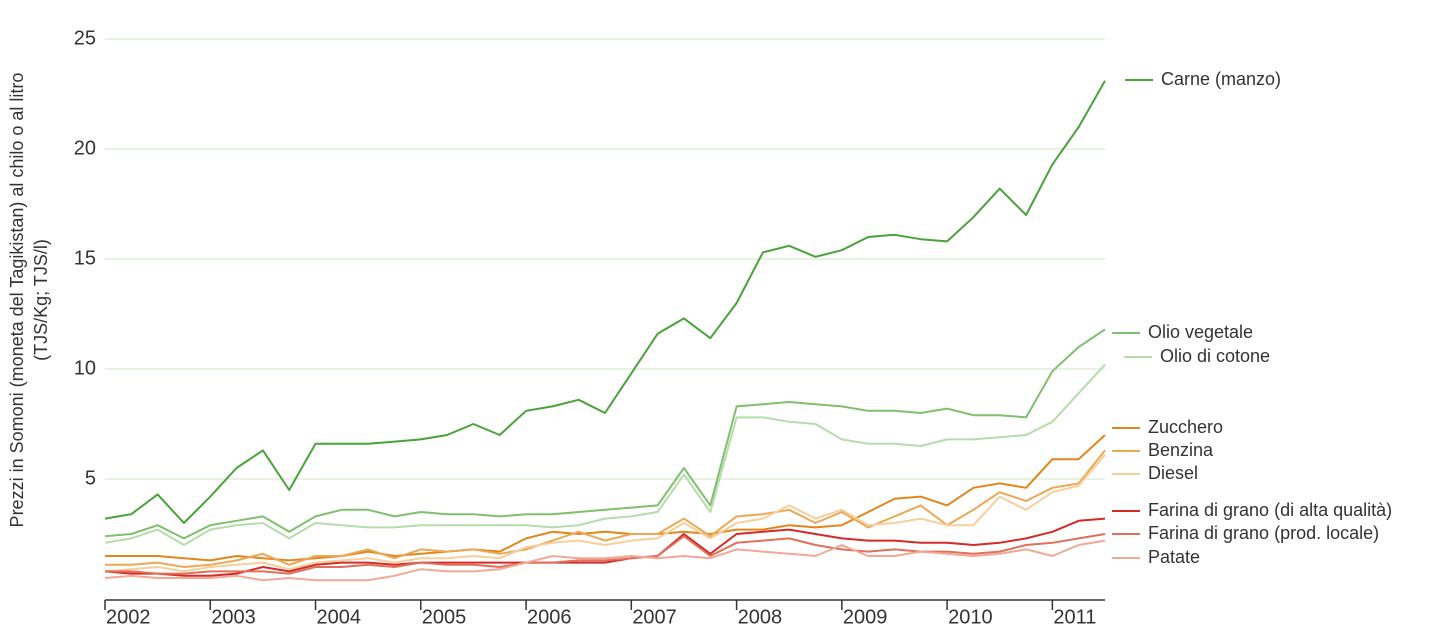 The height and width of the screenshot is (628, 1436). I want to click on legend-label: Farina di grano (di alta qualità), so click(1270, 510).